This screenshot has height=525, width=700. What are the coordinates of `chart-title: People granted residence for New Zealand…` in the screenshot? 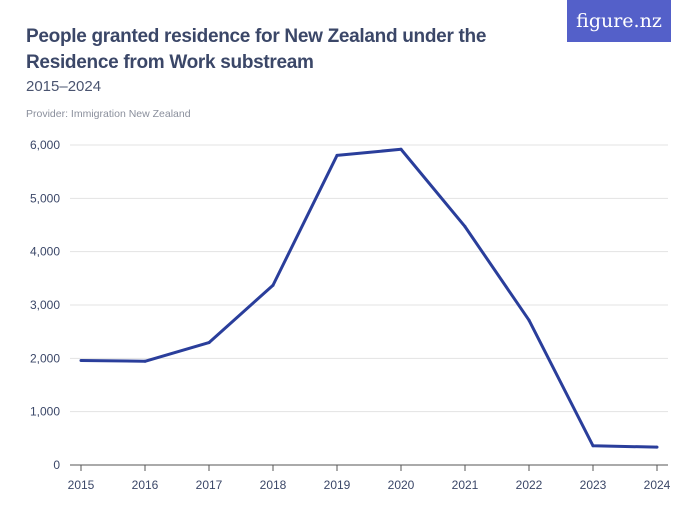 It's located at (256, 49).